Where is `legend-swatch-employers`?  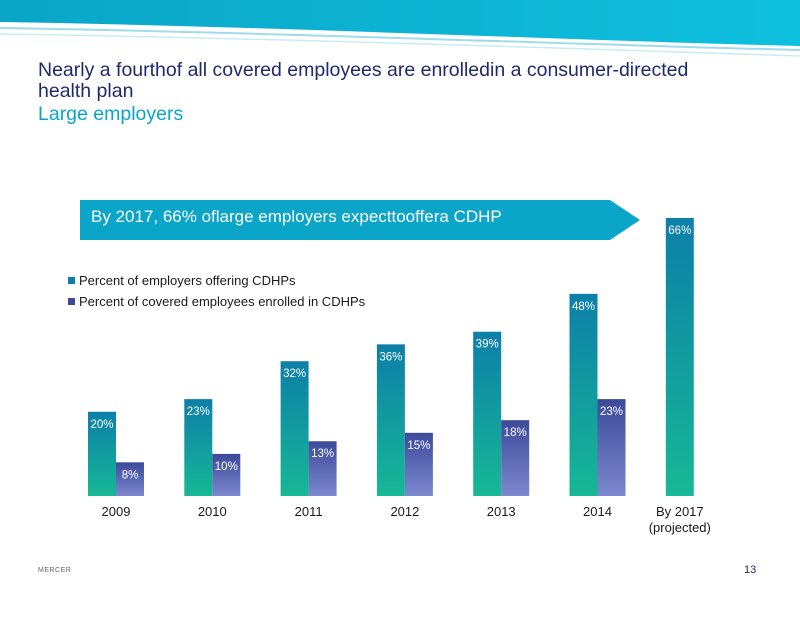 legend-swatch-employers is located at coordinates (71, 280).